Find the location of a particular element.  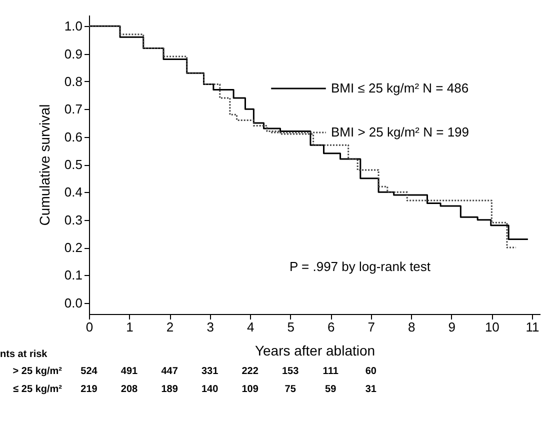

x-tick-label: 6 is located at coordinates (331, 327).